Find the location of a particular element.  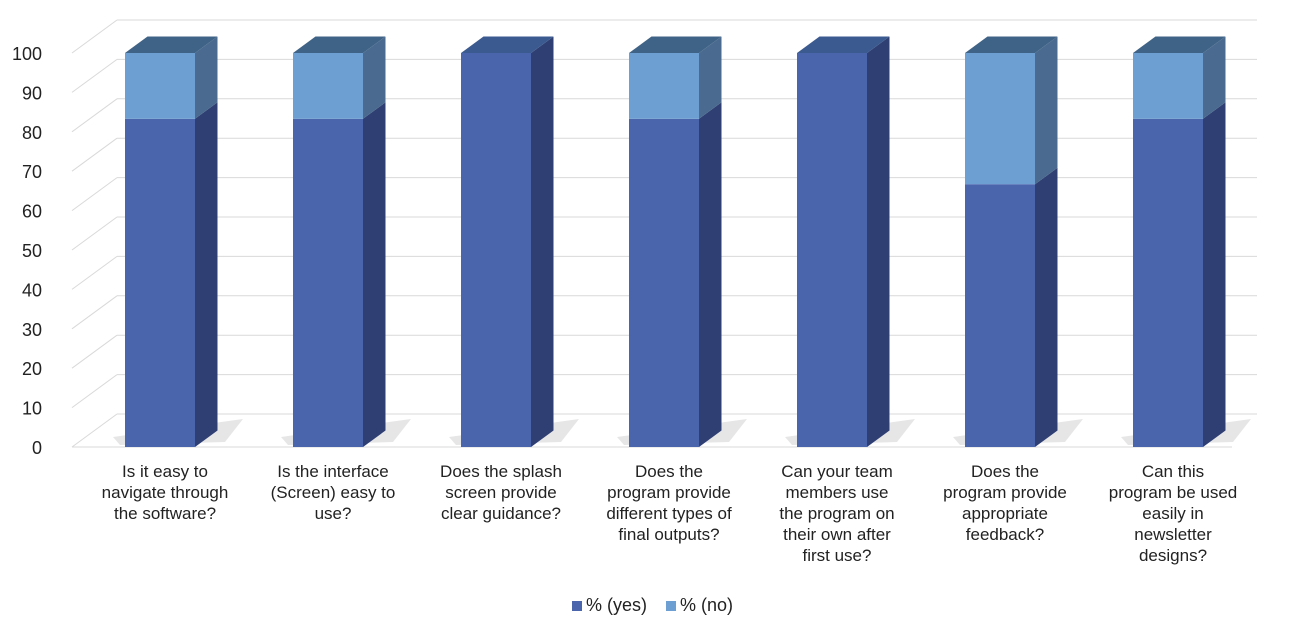

y-tick-label: 100 is located at coordinates (27, 54).